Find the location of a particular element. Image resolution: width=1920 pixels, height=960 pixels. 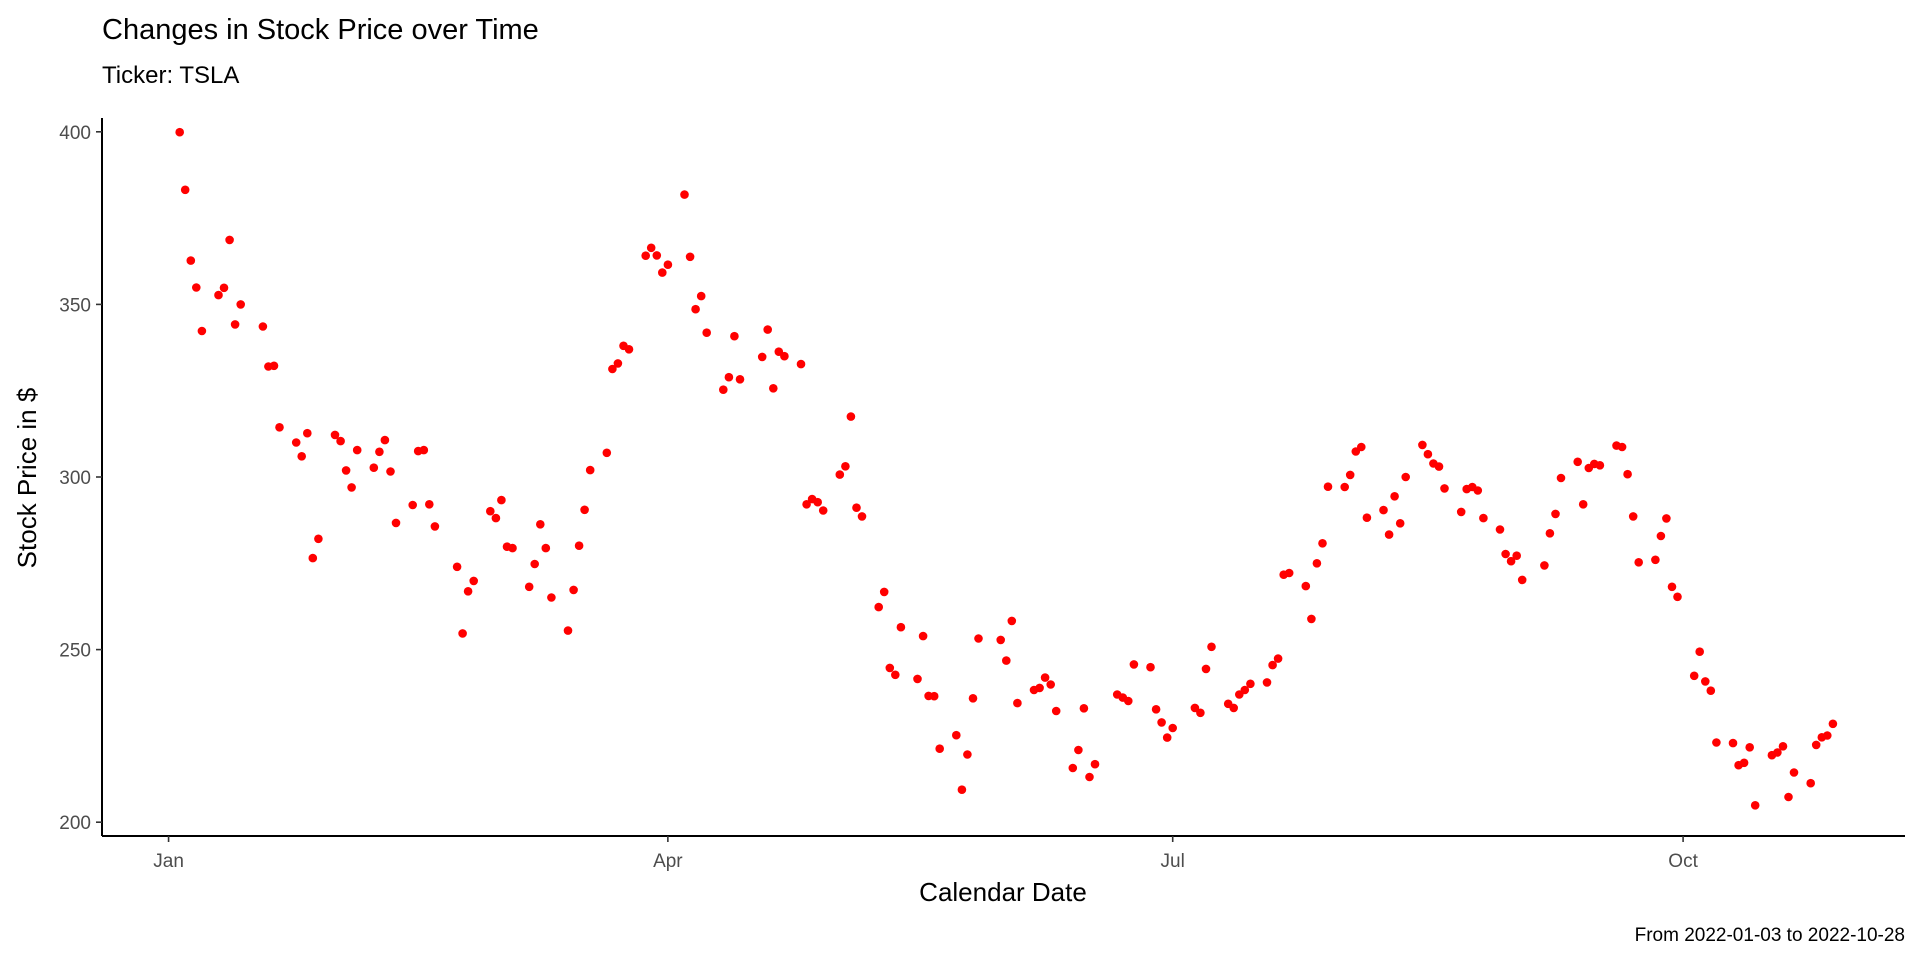

y-tick-label-400: 400 is located at coordinates (75, 133).